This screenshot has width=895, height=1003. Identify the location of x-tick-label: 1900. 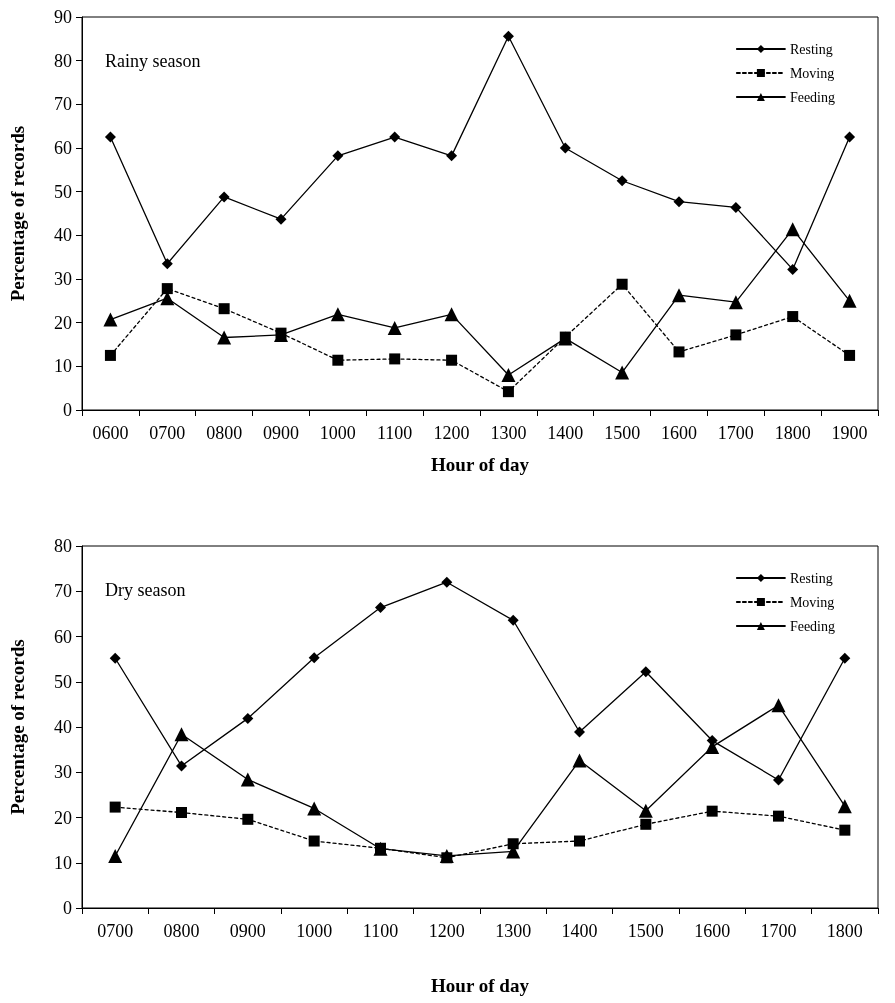
(849, 433).